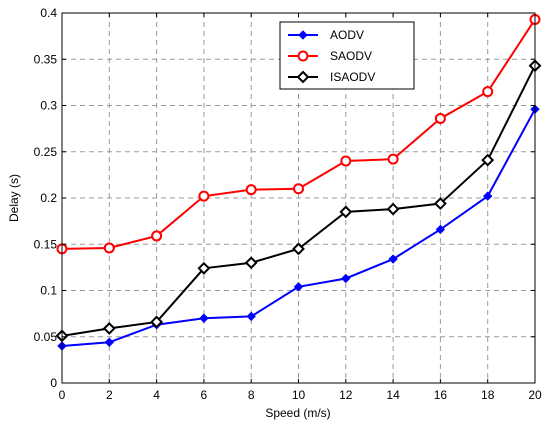 This screenshot has width=550, height=426. I want to click on legend-entry-aodv: AODV, so click(326, 35).